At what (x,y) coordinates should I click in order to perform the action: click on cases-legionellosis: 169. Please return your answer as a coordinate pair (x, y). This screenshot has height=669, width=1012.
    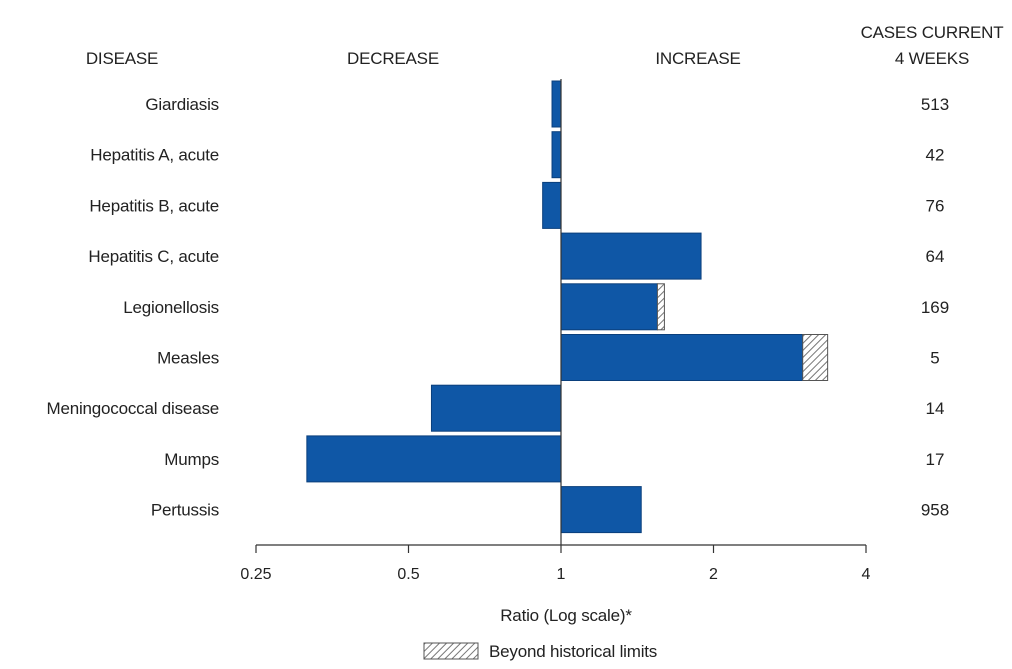
    Looking at the image, I should click on (935, 307).